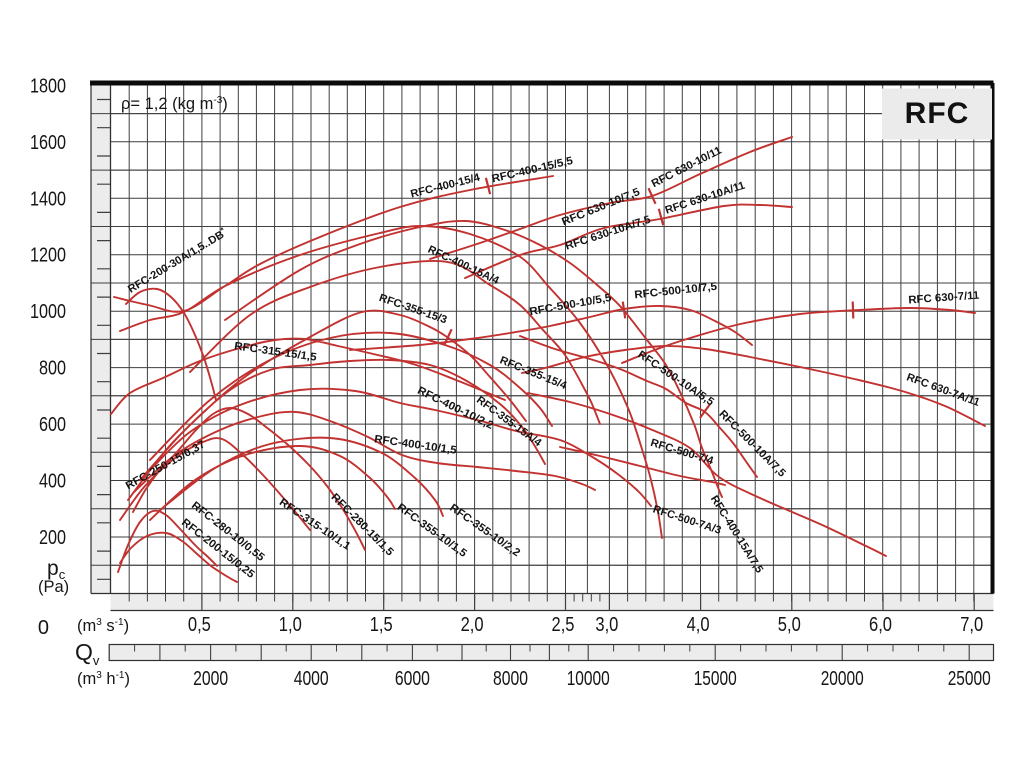 The image size is (1024, 768). What do you see at coordinates (789, 625) in the screenshot?
I see `svg-text: 5,0` at bounding box center [789, 625].